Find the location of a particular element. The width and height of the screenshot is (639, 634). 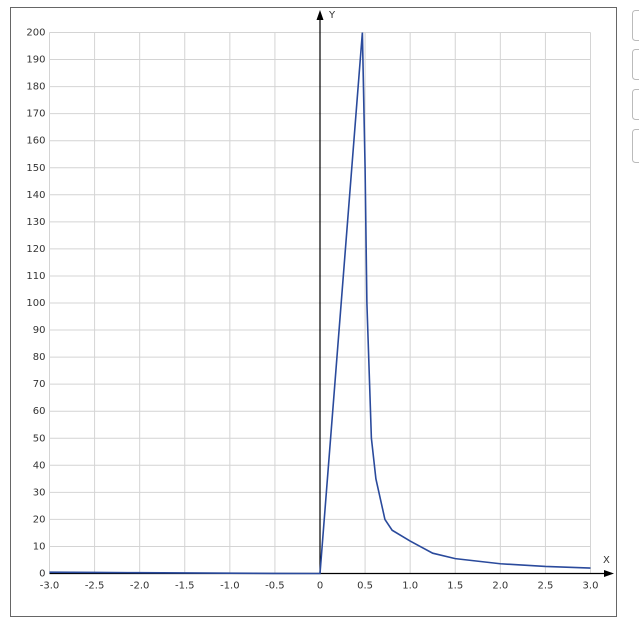

y-axis-arrow is located at coordinates (320, 15).